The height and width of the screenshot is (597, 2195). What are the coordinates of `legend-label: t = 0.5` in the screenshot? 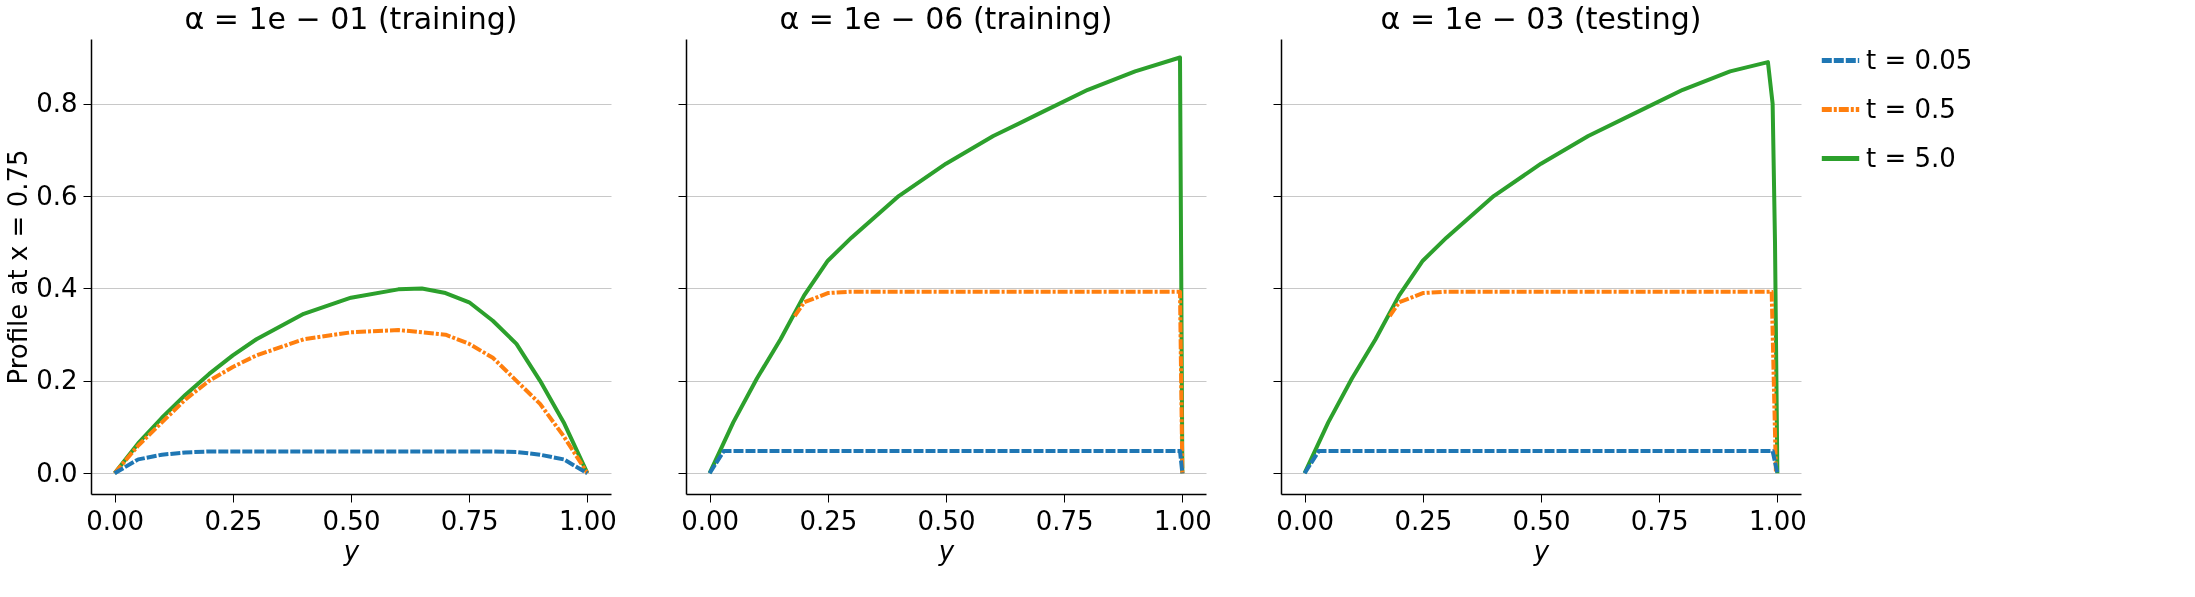 It's located at (1911, 108).